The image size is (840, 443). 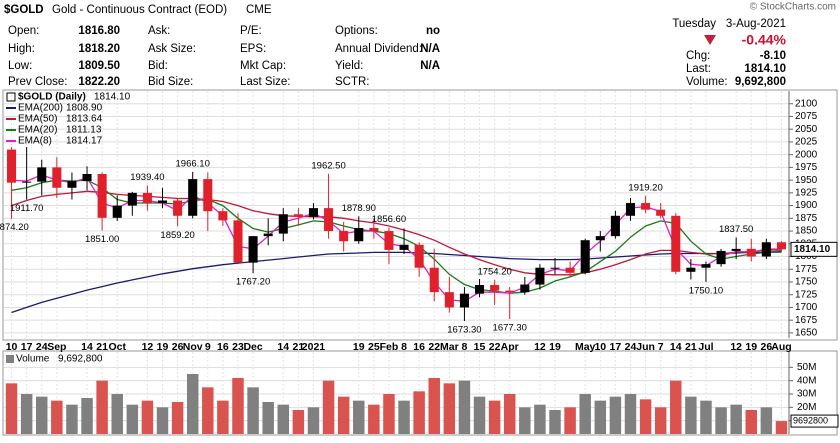 What do you see at coordinates (806, 167) in the screenshot?
I see `y-tick-label: 1975` at bounding box center [806, 167].